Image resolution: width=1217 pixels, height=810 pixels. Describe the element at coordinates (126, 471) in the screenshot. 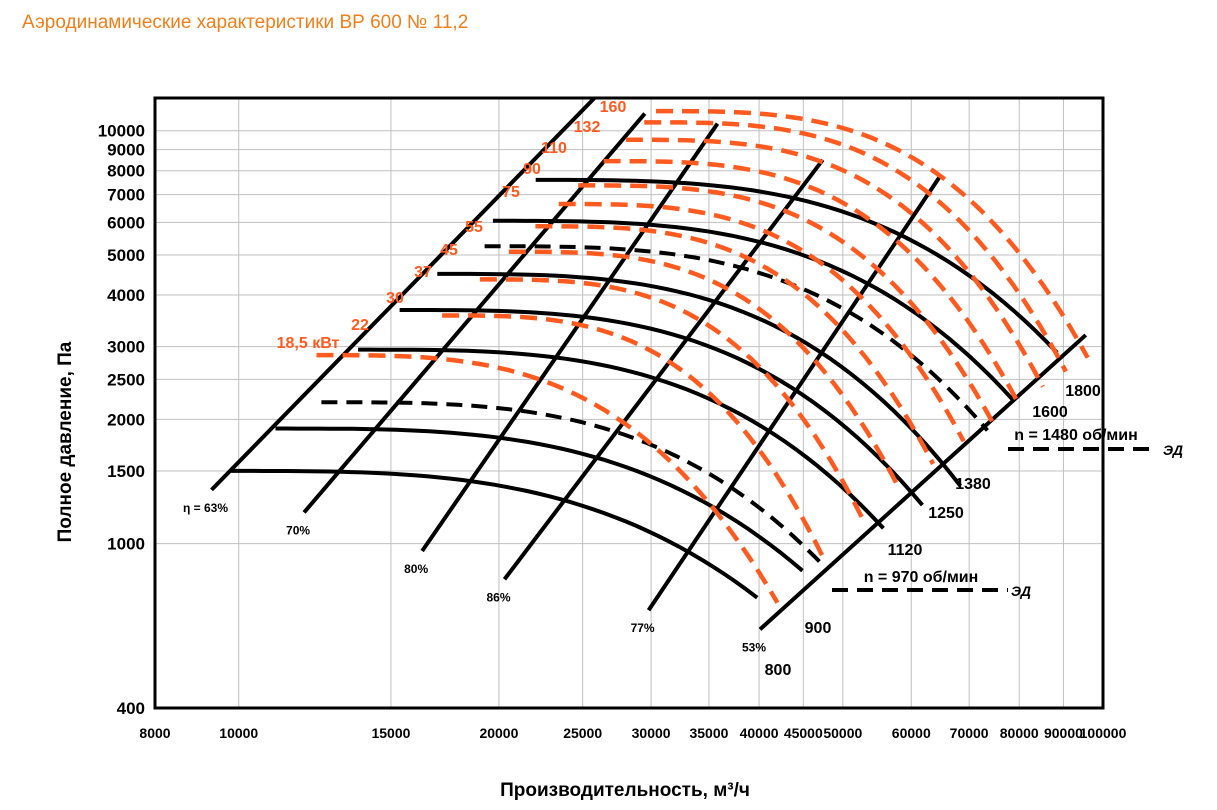

I see `y-tick-label: 1500` at that location.